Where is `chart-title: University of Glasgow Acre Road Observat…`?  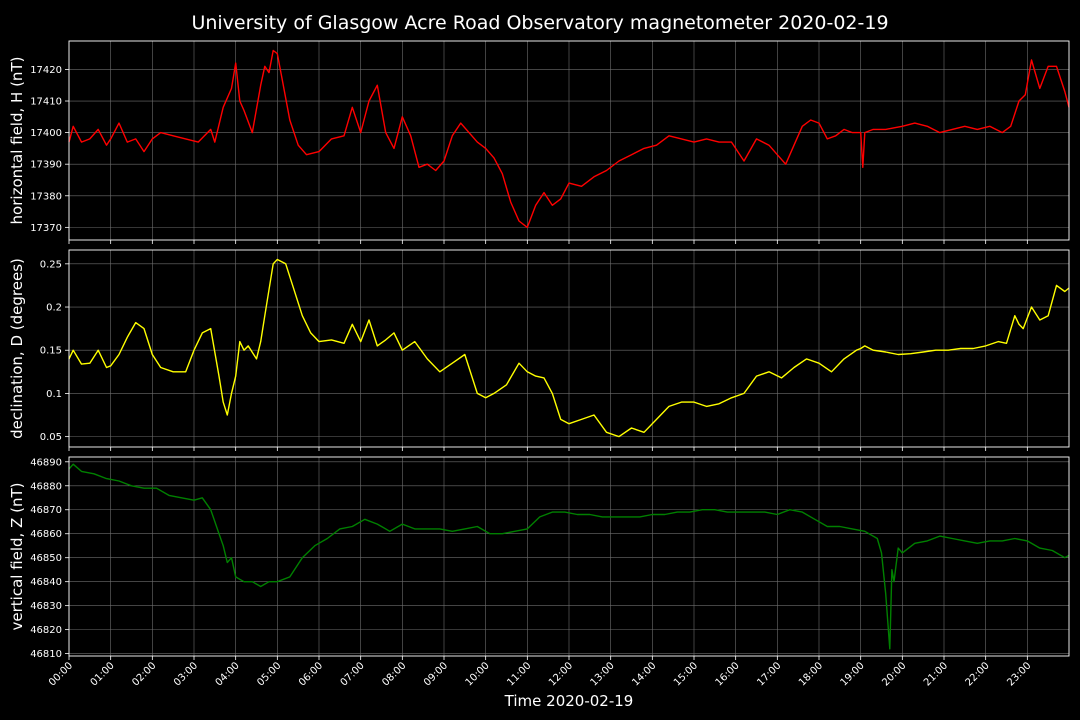 chart-title: University of Glasgow Acre Road Observat… is located at coordinates (539, 23).